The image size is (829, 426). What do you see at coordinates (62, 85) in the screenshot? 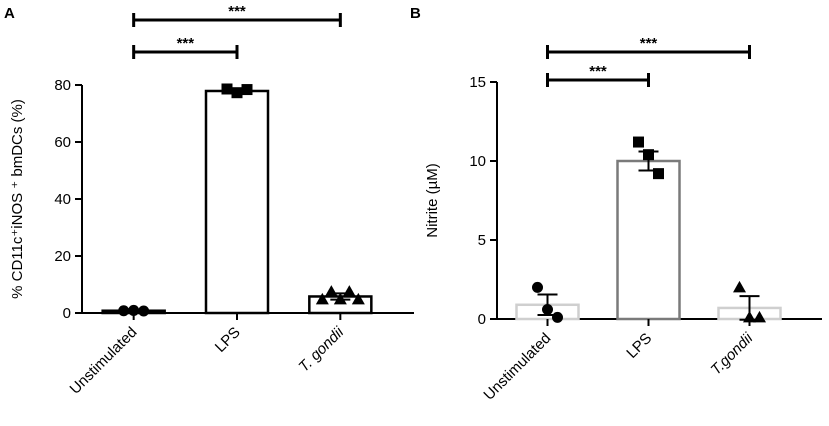
I see `y-tick-label: 80` at bounding box center [62, 85].